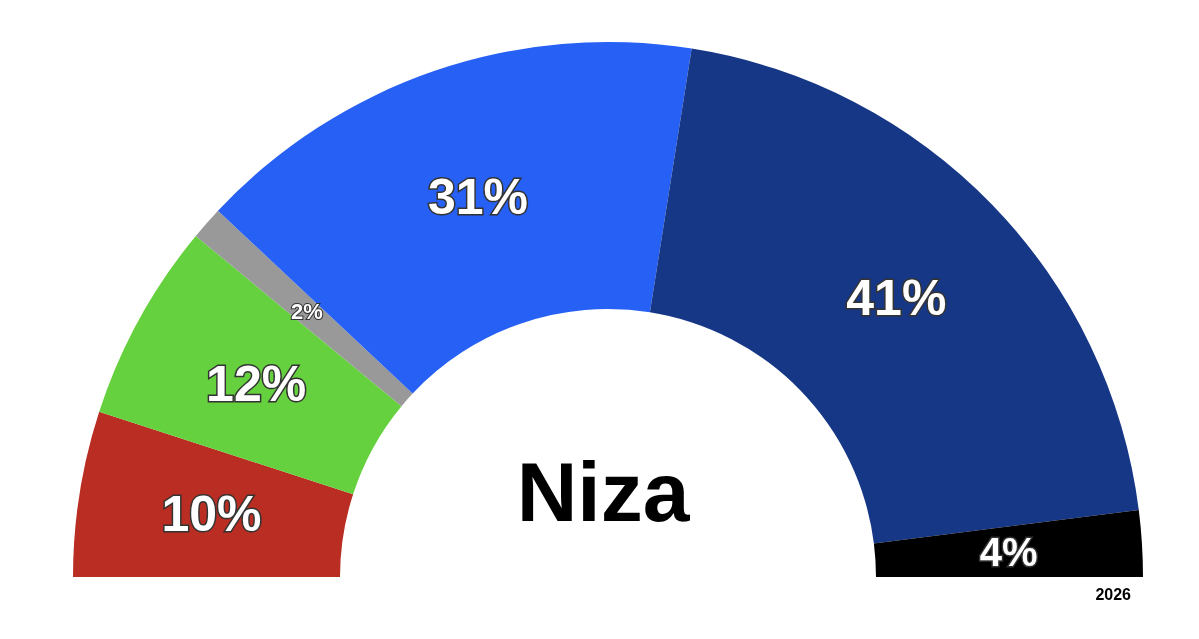 The width and height of the screenshot is (1199, 639). I want to click on data-label: 2%, so click(306, 311).